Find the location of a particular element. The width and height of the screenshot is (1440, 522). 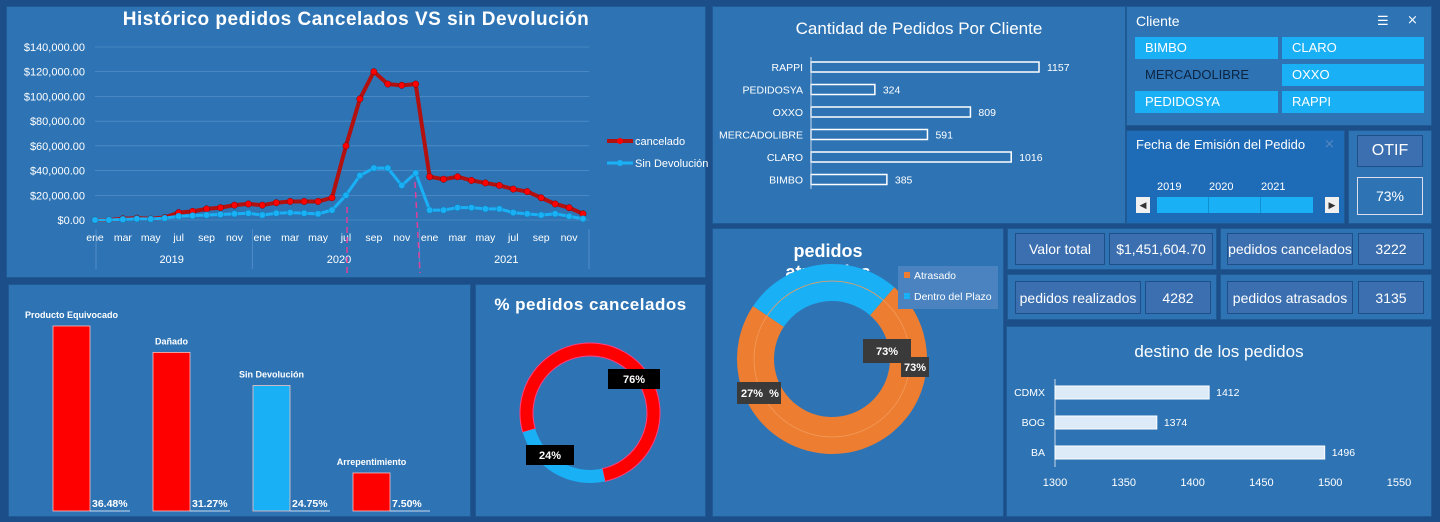

bar-value-label: 591 is located at coordinates (944, 136).